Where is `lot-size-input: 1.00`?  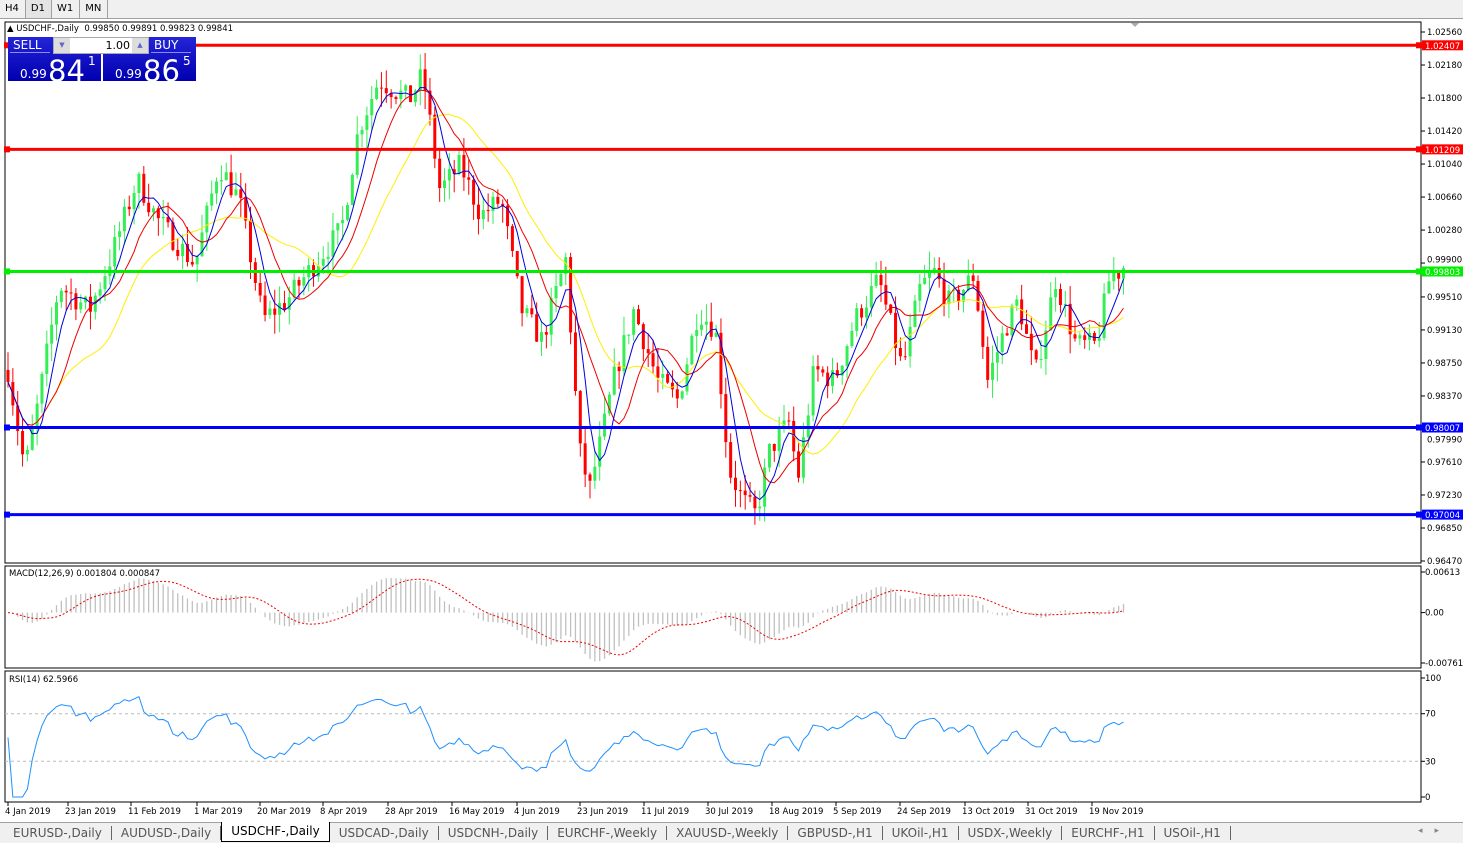
lot-size-input: 1.00 is located at coordinates (118, 45).